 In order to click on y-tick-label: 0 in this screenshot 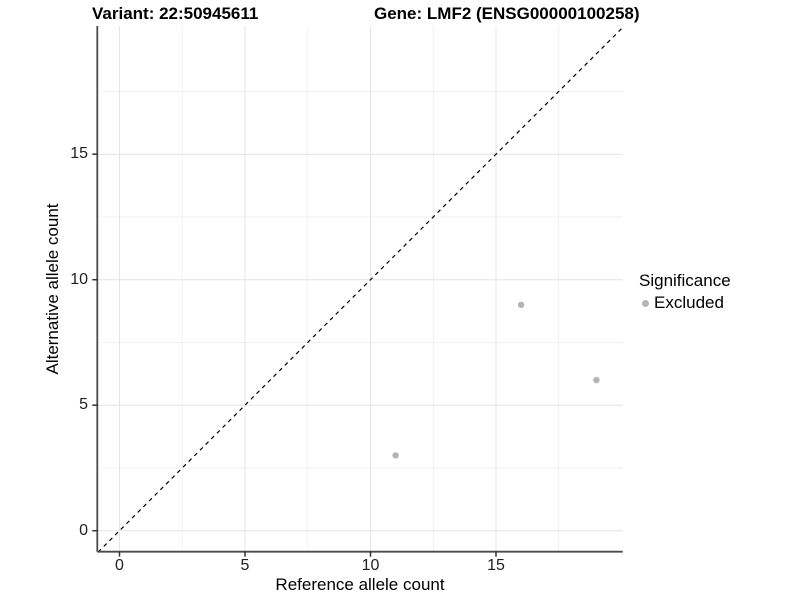, I will do `click(83, 530)`.